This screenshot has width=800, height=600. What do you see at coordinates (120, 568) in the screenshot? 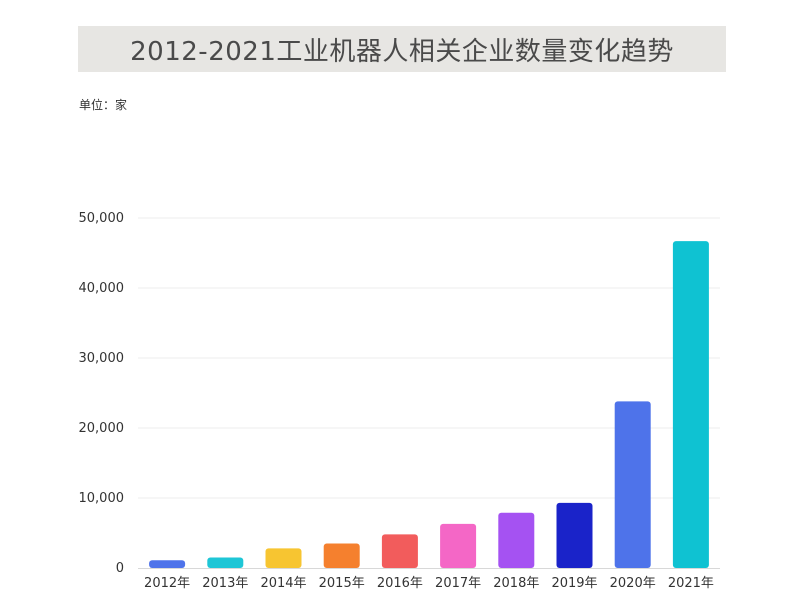
I see `y-tick-label: 0` at bounding box center [120, 568].